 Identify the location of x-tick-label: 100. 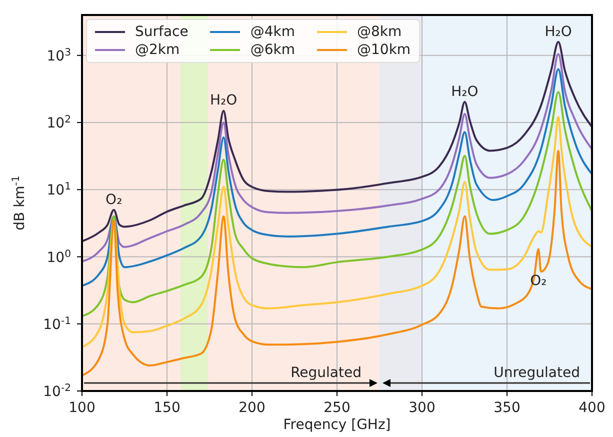
(82, 408).